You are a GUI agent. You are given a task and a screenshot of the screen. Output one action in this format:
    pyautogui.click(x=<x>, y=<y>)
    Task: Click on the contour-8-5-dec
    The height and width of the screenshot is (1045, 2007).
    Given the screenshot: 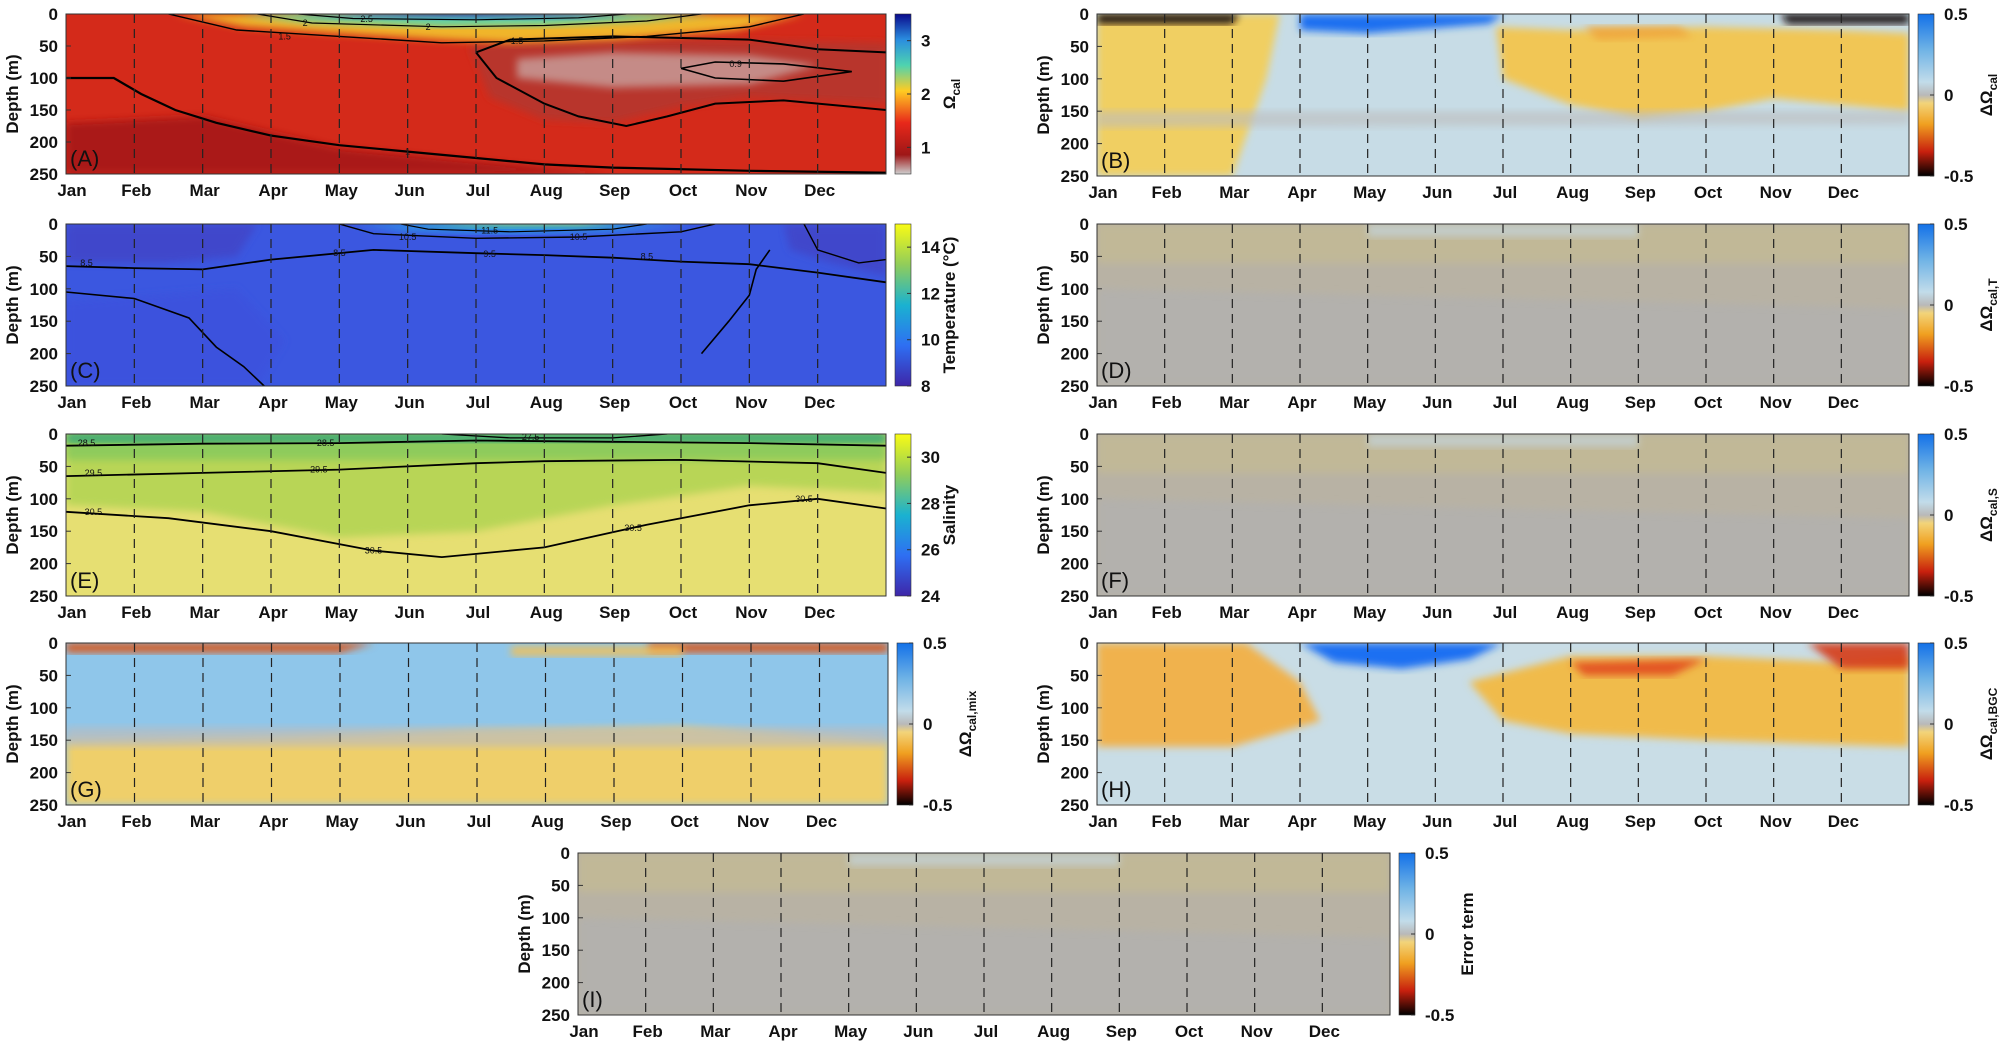 What is the action you would take?
    pyautogui.click(x=844, y=244)
    